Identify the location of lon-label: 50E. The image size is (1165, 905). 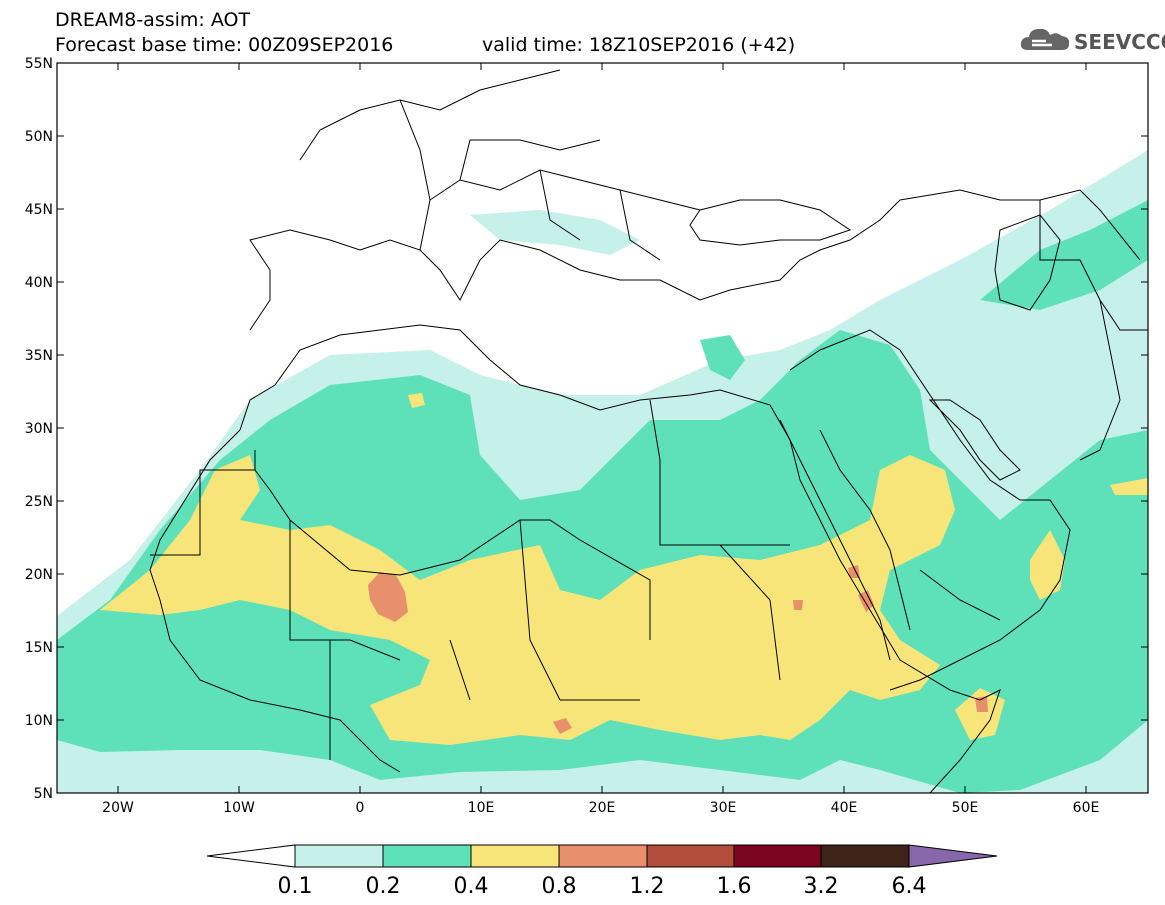
(965, 808).